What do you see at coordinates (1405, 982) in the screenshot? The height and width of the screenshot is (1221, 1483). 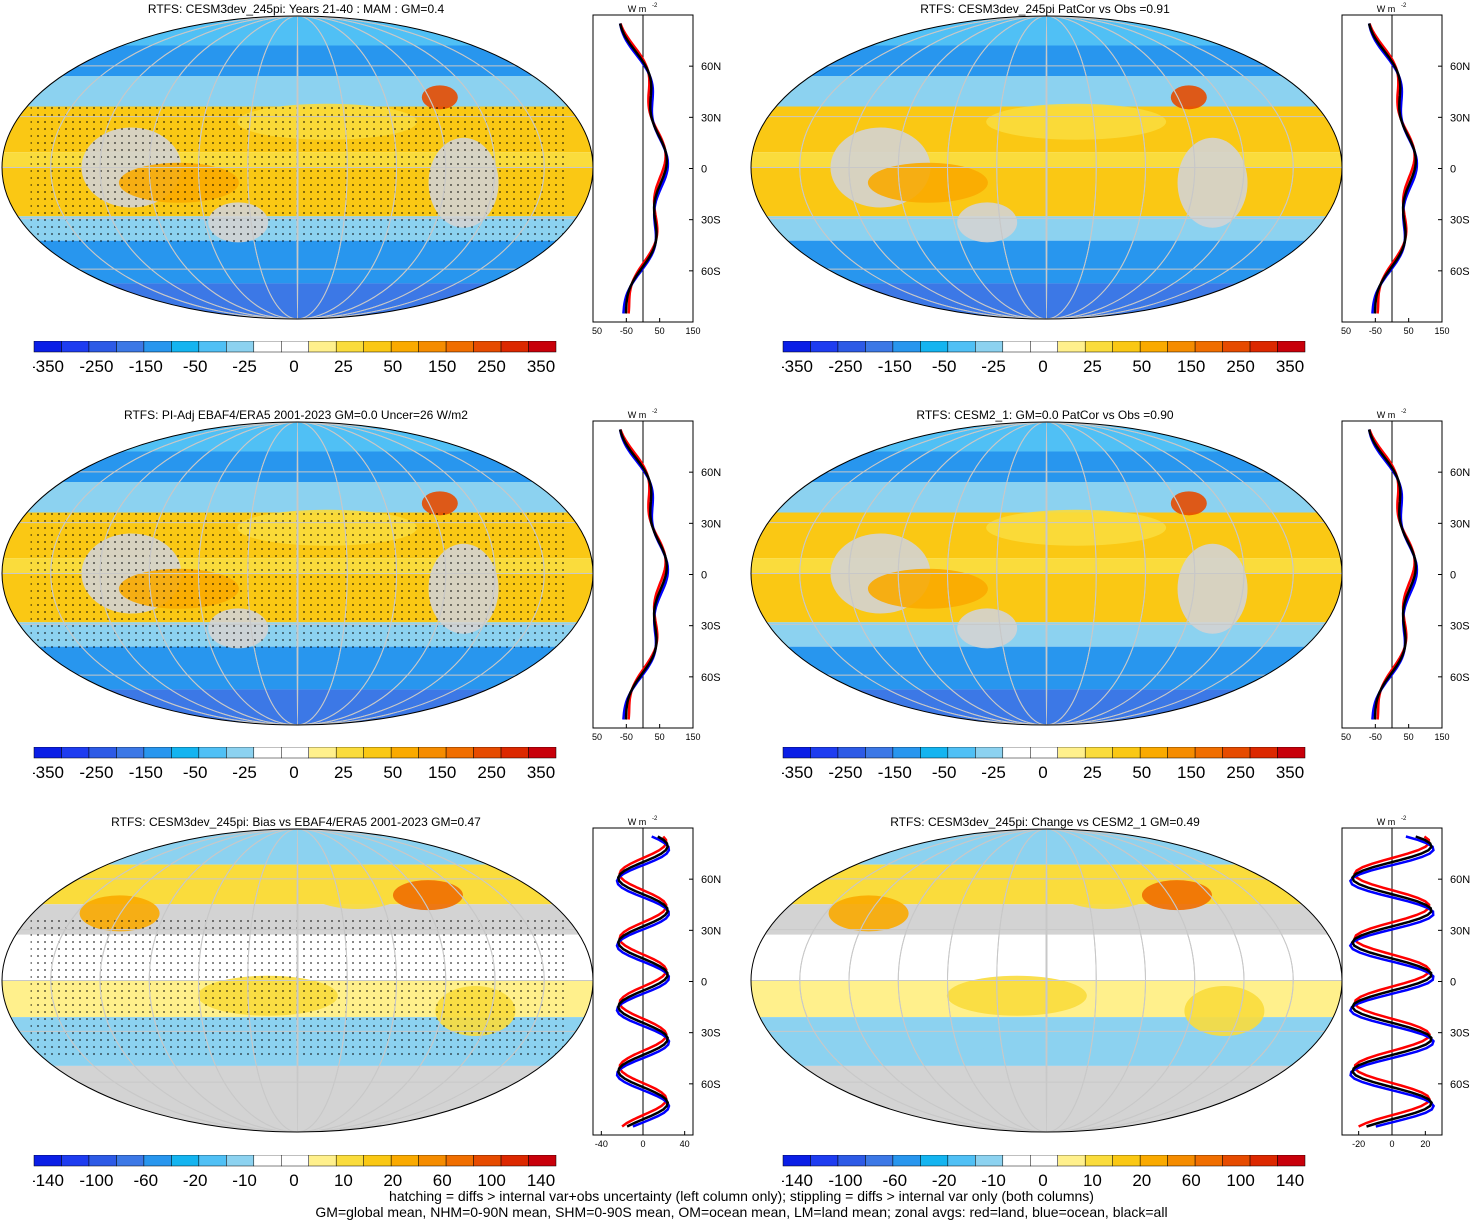 I see `zonal-plot: W m -2 -20 0 20 60N 30N 0 30S 60S` at bounding box center [1405, 982].